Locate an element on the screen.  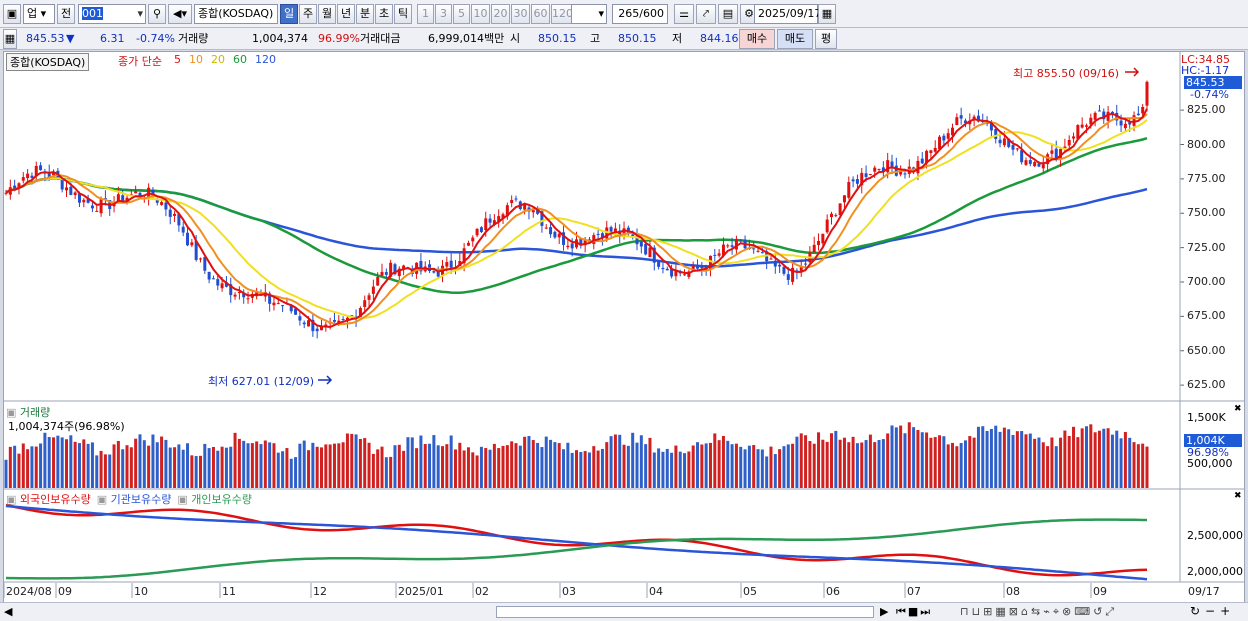
market-select: 업 ▾ is located at coordinates (39, 14).